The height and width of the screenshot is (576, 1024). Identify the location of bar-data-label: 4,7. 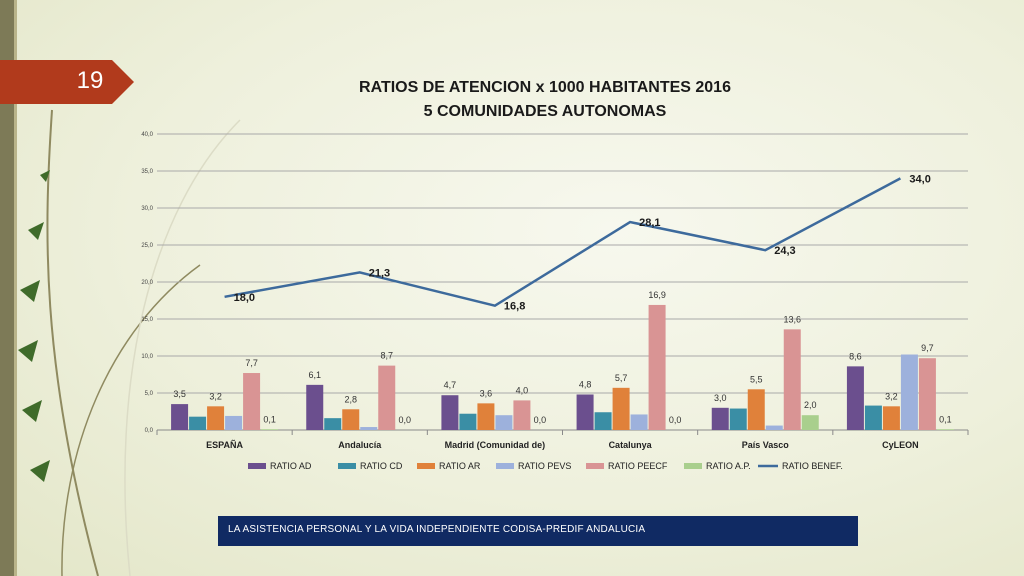
(450, 385).